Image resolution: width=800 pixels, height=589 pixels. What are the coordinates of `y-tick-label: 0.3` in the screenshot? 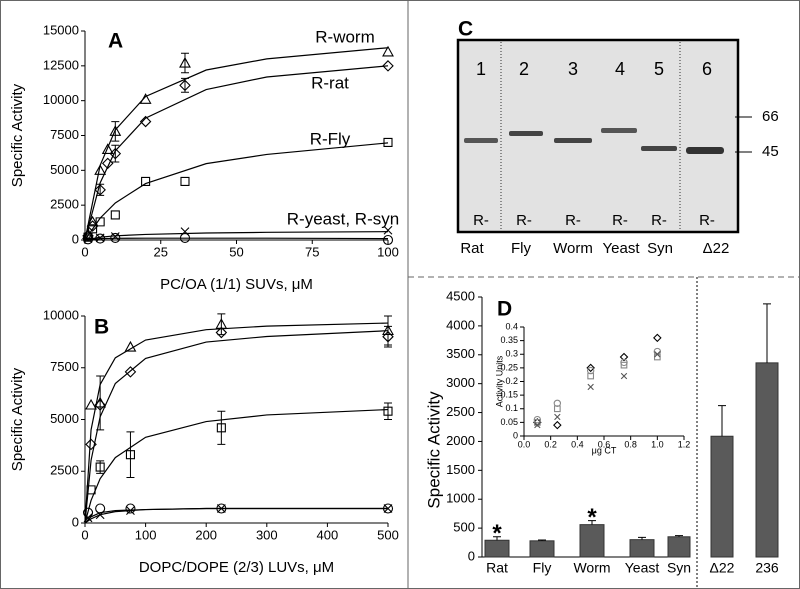 It's located at (511, 354).